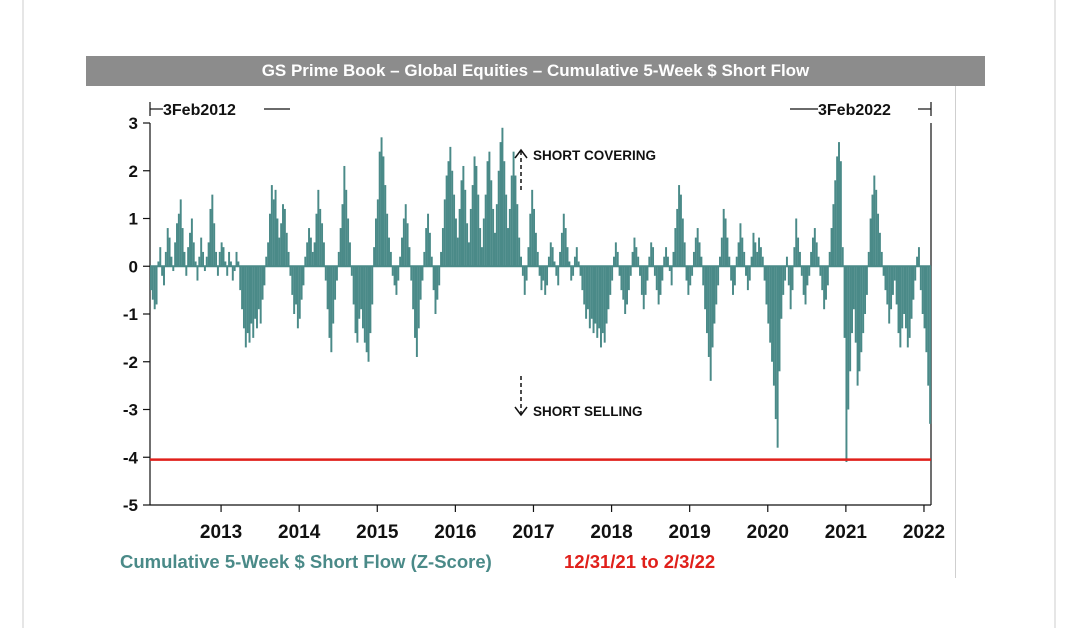 The image size is (1080, 628). I want to click on y-tick-label: -3, so click(130, 410).